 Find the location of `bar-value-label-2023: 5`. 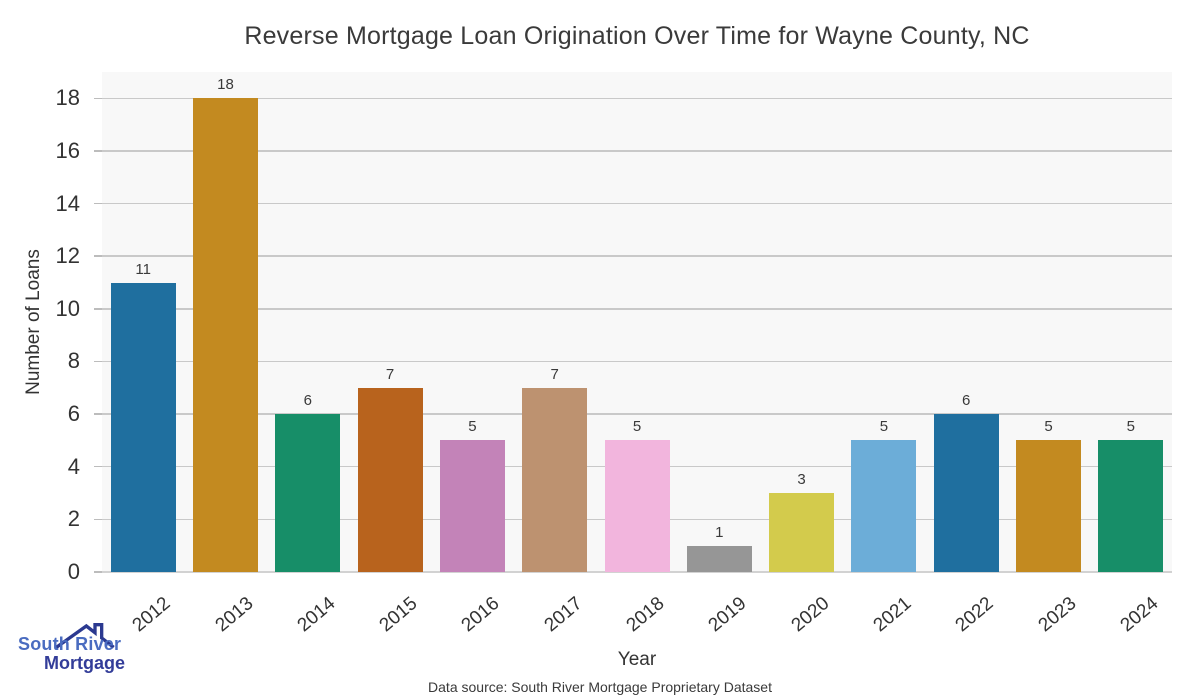

bar-value-label-2023: 5 is located at coordinates (1048, 427).